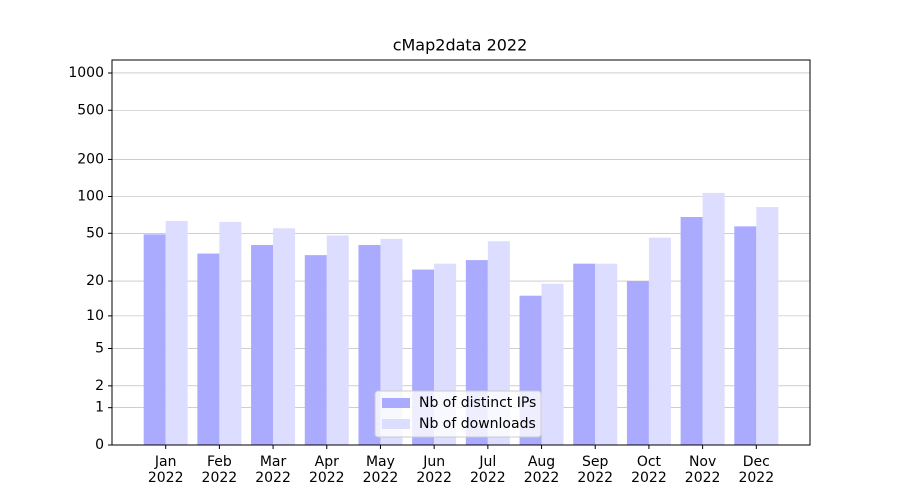 The width and height of the screenshot is (900, 500). What do you see at coordinates (90, 196) in the screenshot?
I see `y-tick-label: 100` at bounding box center [90, 196].